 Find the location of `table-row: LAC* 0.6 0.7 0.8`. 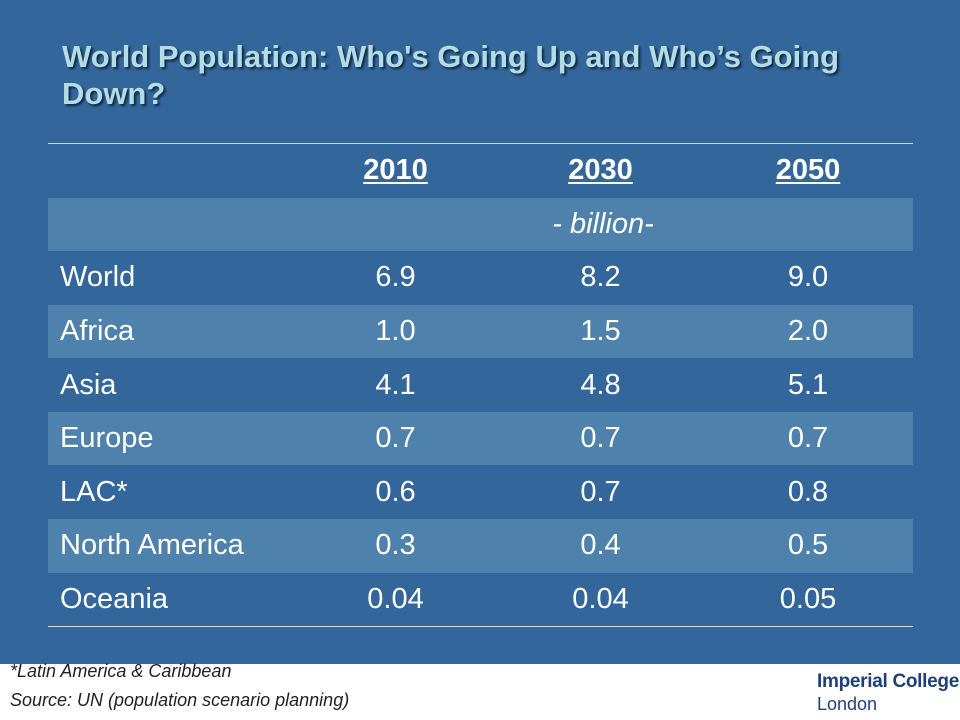

table-row: LAC* 0.6 0.7 0.8 is located at coordinates (480, 492).